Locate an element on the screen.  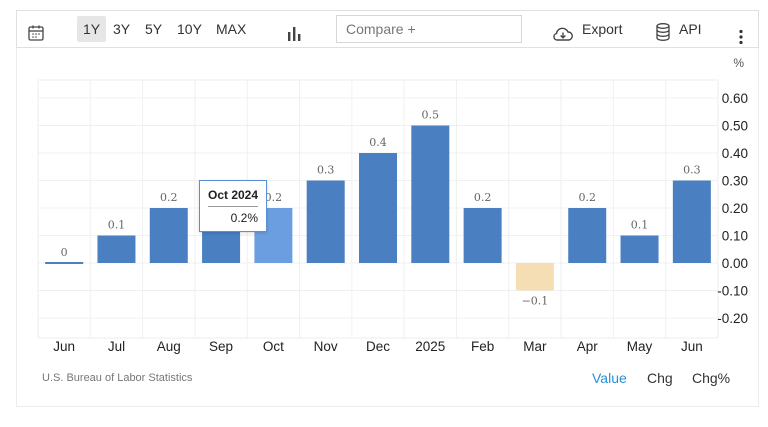
more-options-icon is located at coordinates (741, 33).